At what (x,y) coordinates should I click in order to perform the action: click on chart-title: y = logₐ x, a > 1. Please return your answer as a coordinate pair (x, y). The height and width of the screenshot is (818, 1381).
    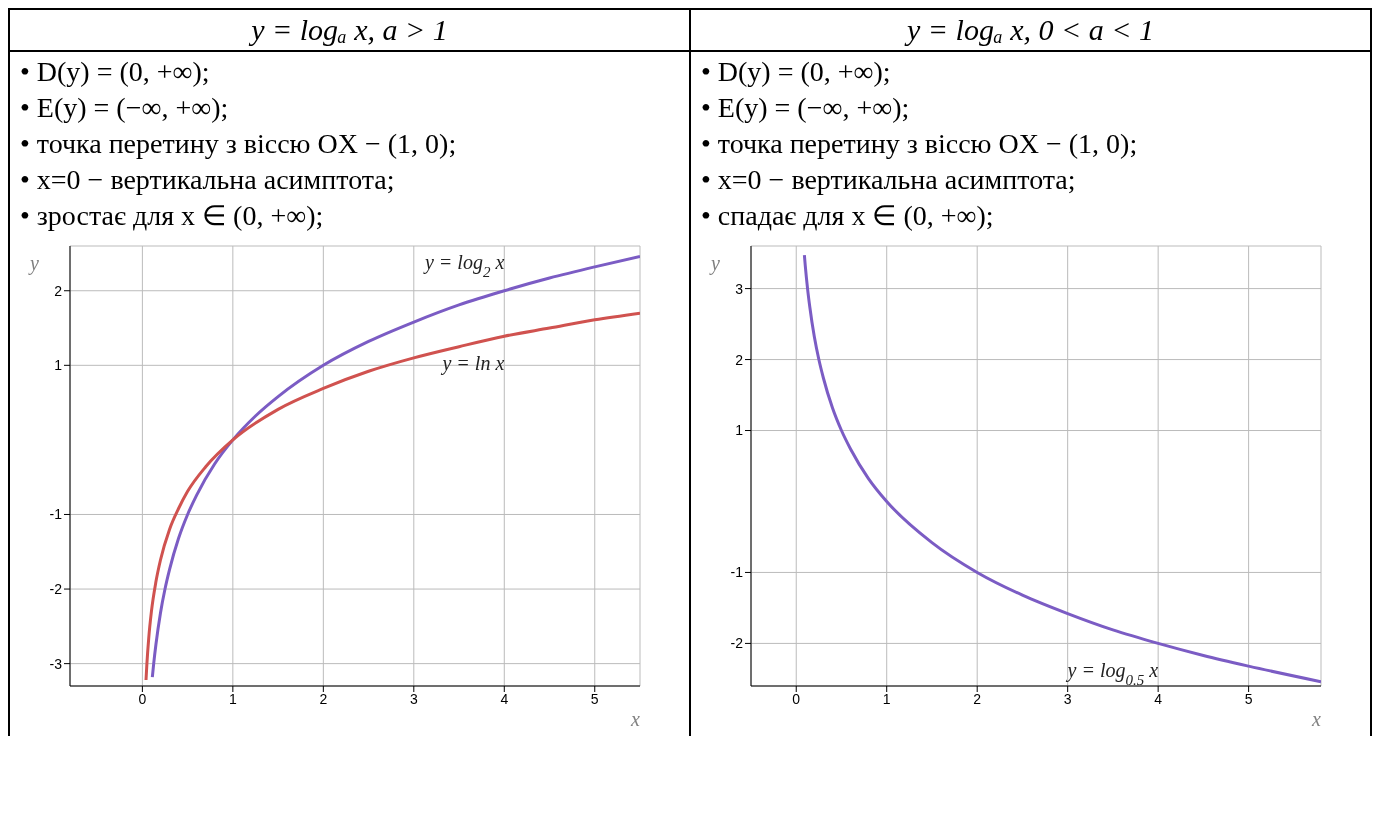
    Looking at the image, I should click on (349, 31).